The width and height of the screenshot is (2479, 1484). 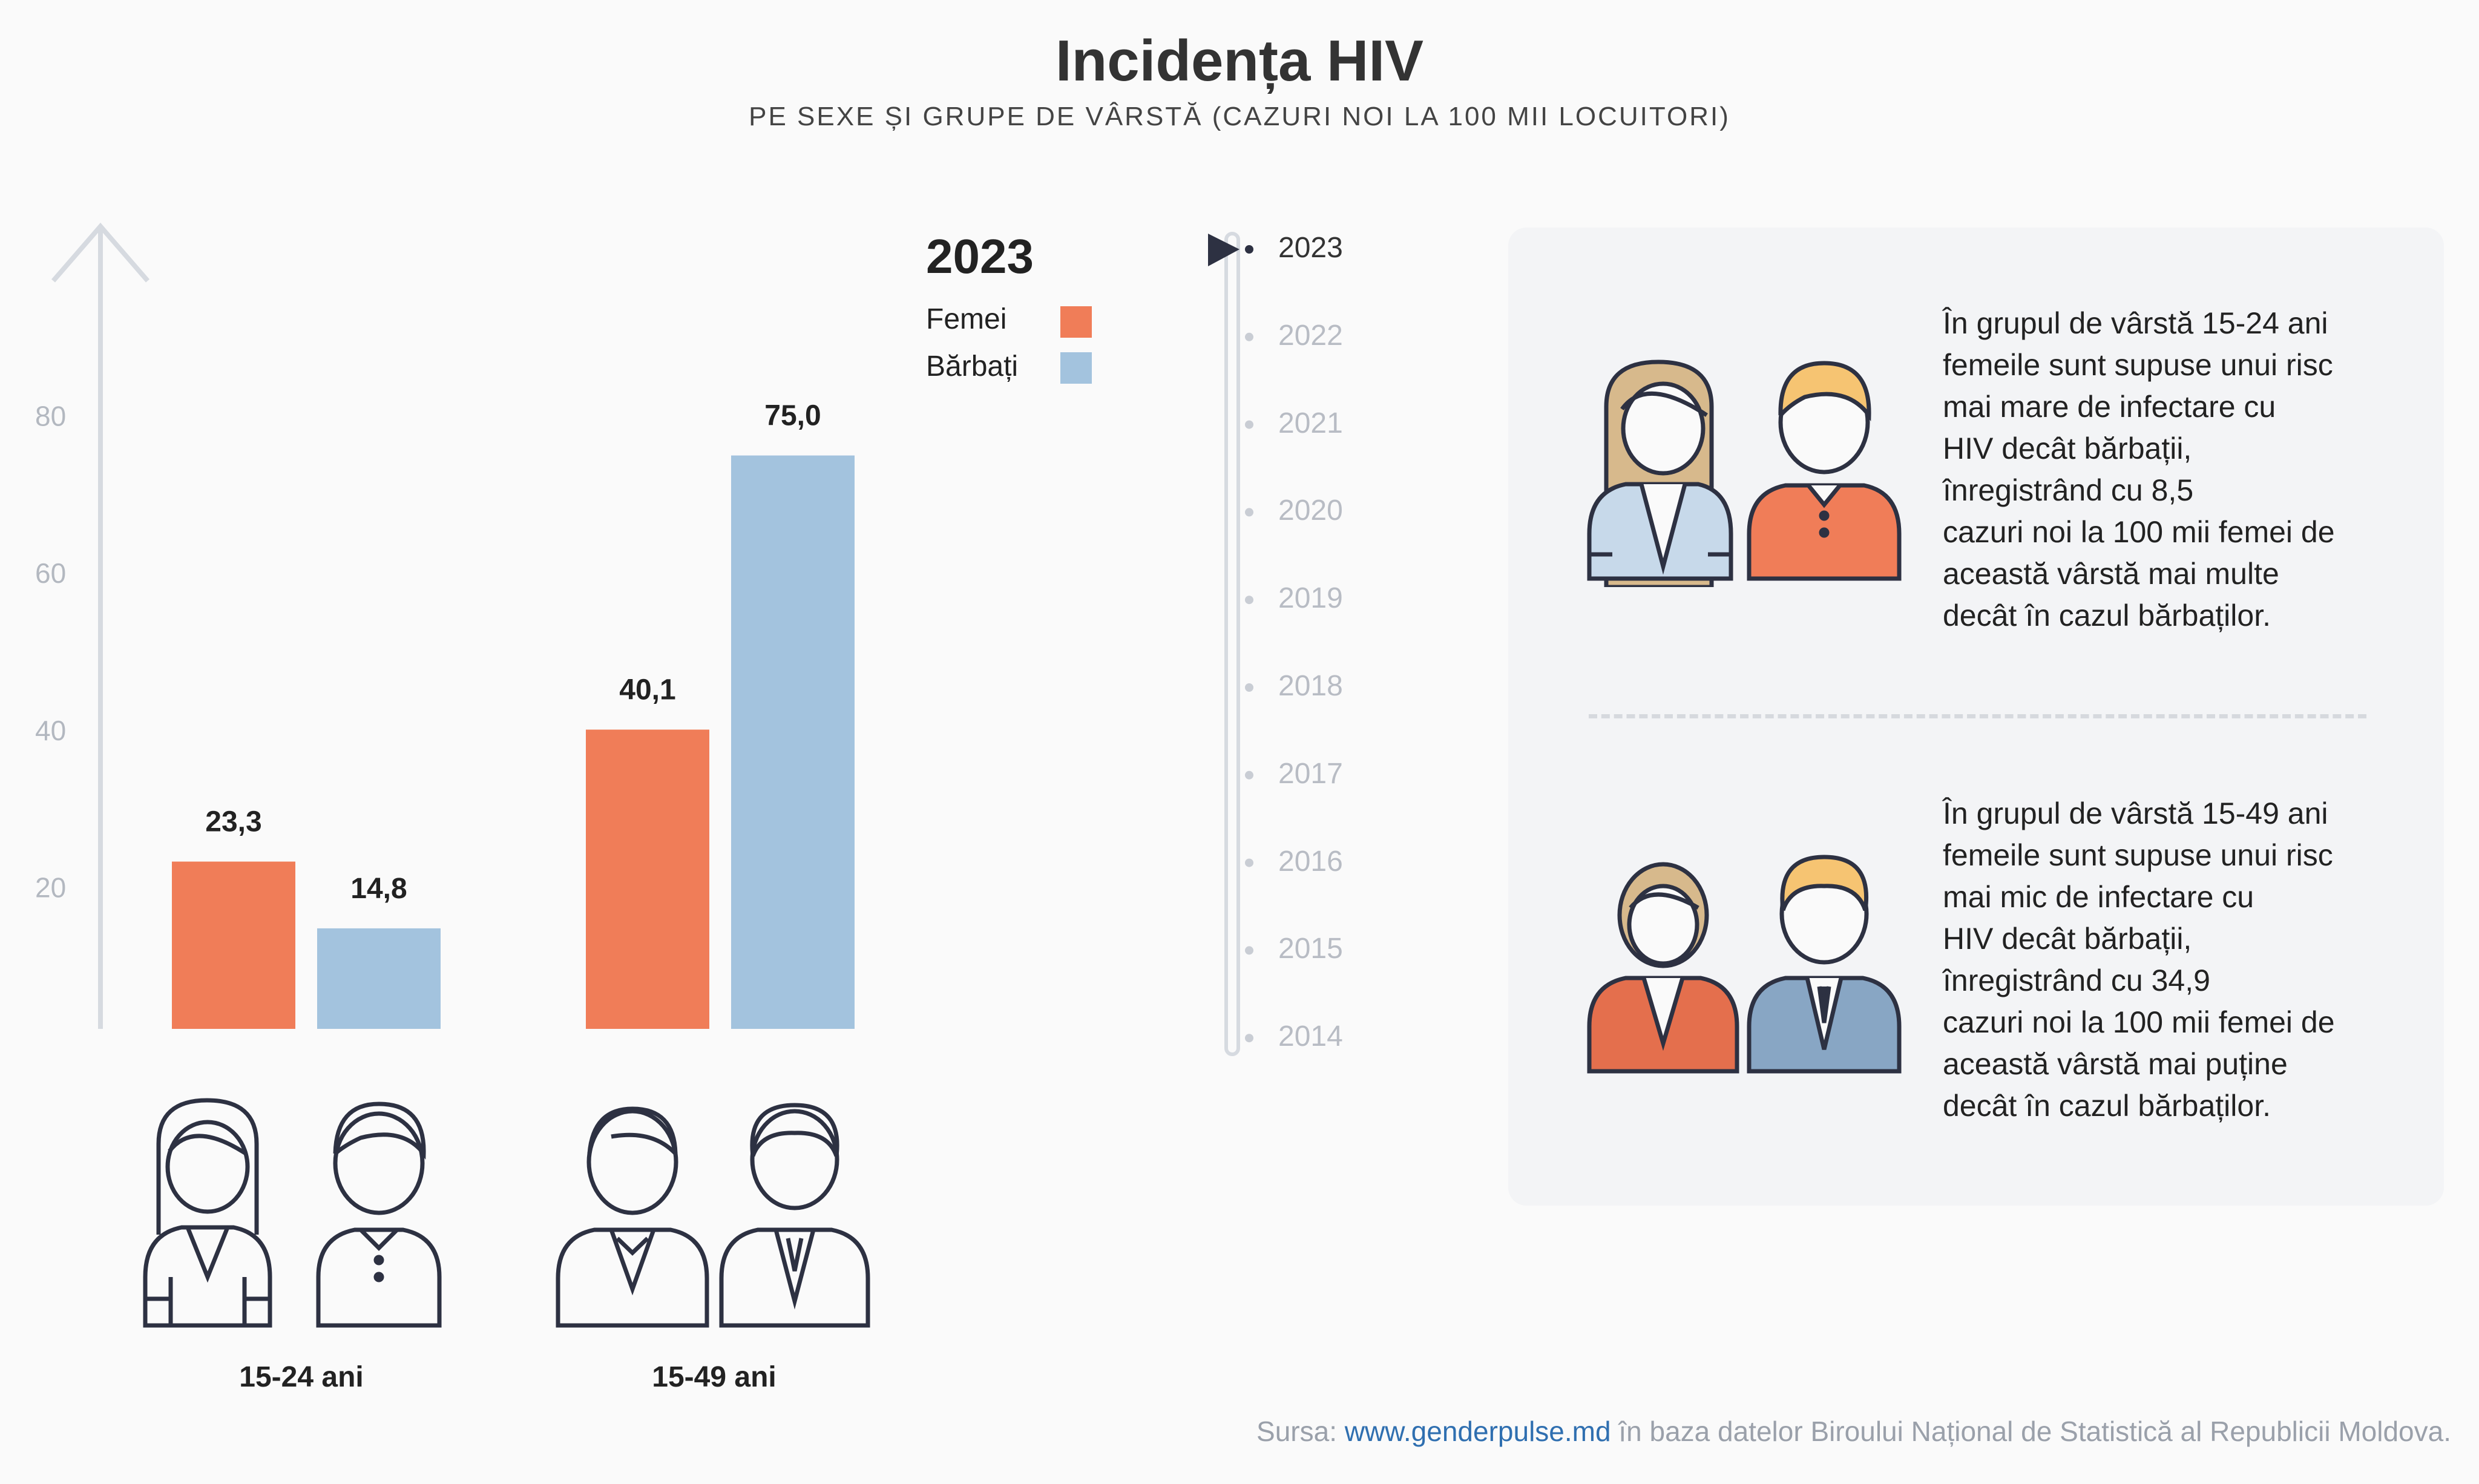 I want to click on year-item-2014: 2014, so click(x=1310, y=1037).